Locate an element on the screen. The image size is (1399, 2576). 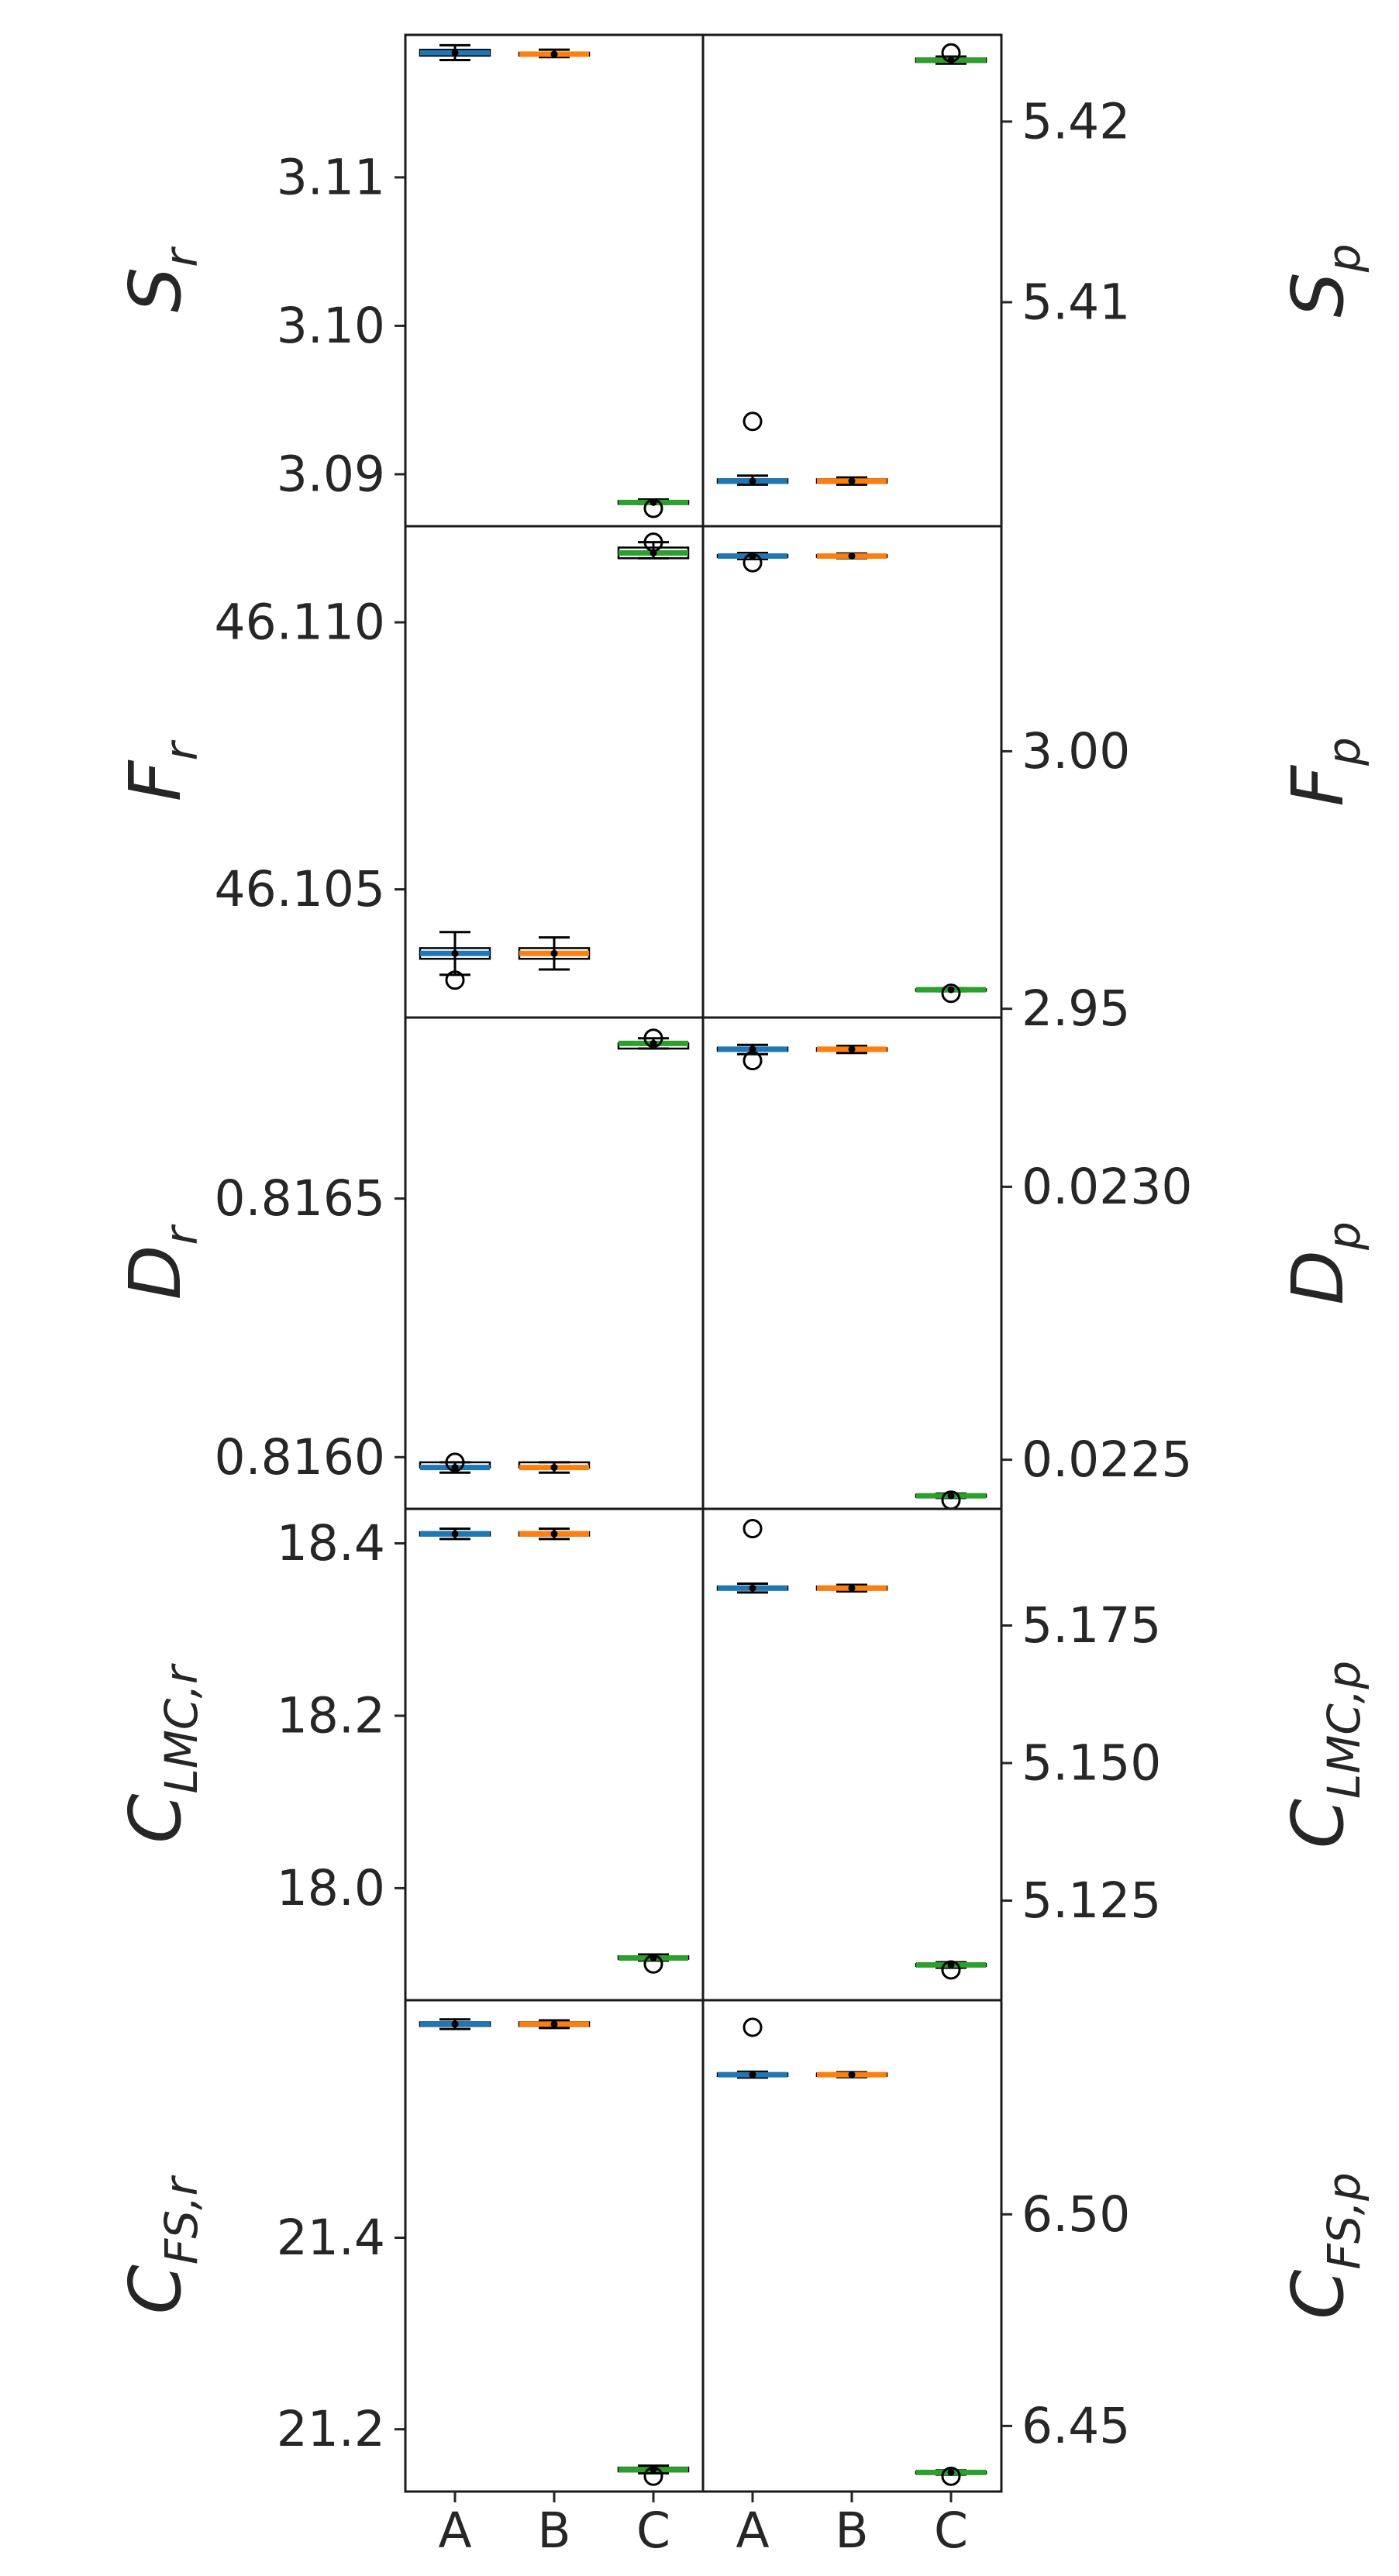
y-axis-label: CLMC,r is located at coordinates (161, 1753).